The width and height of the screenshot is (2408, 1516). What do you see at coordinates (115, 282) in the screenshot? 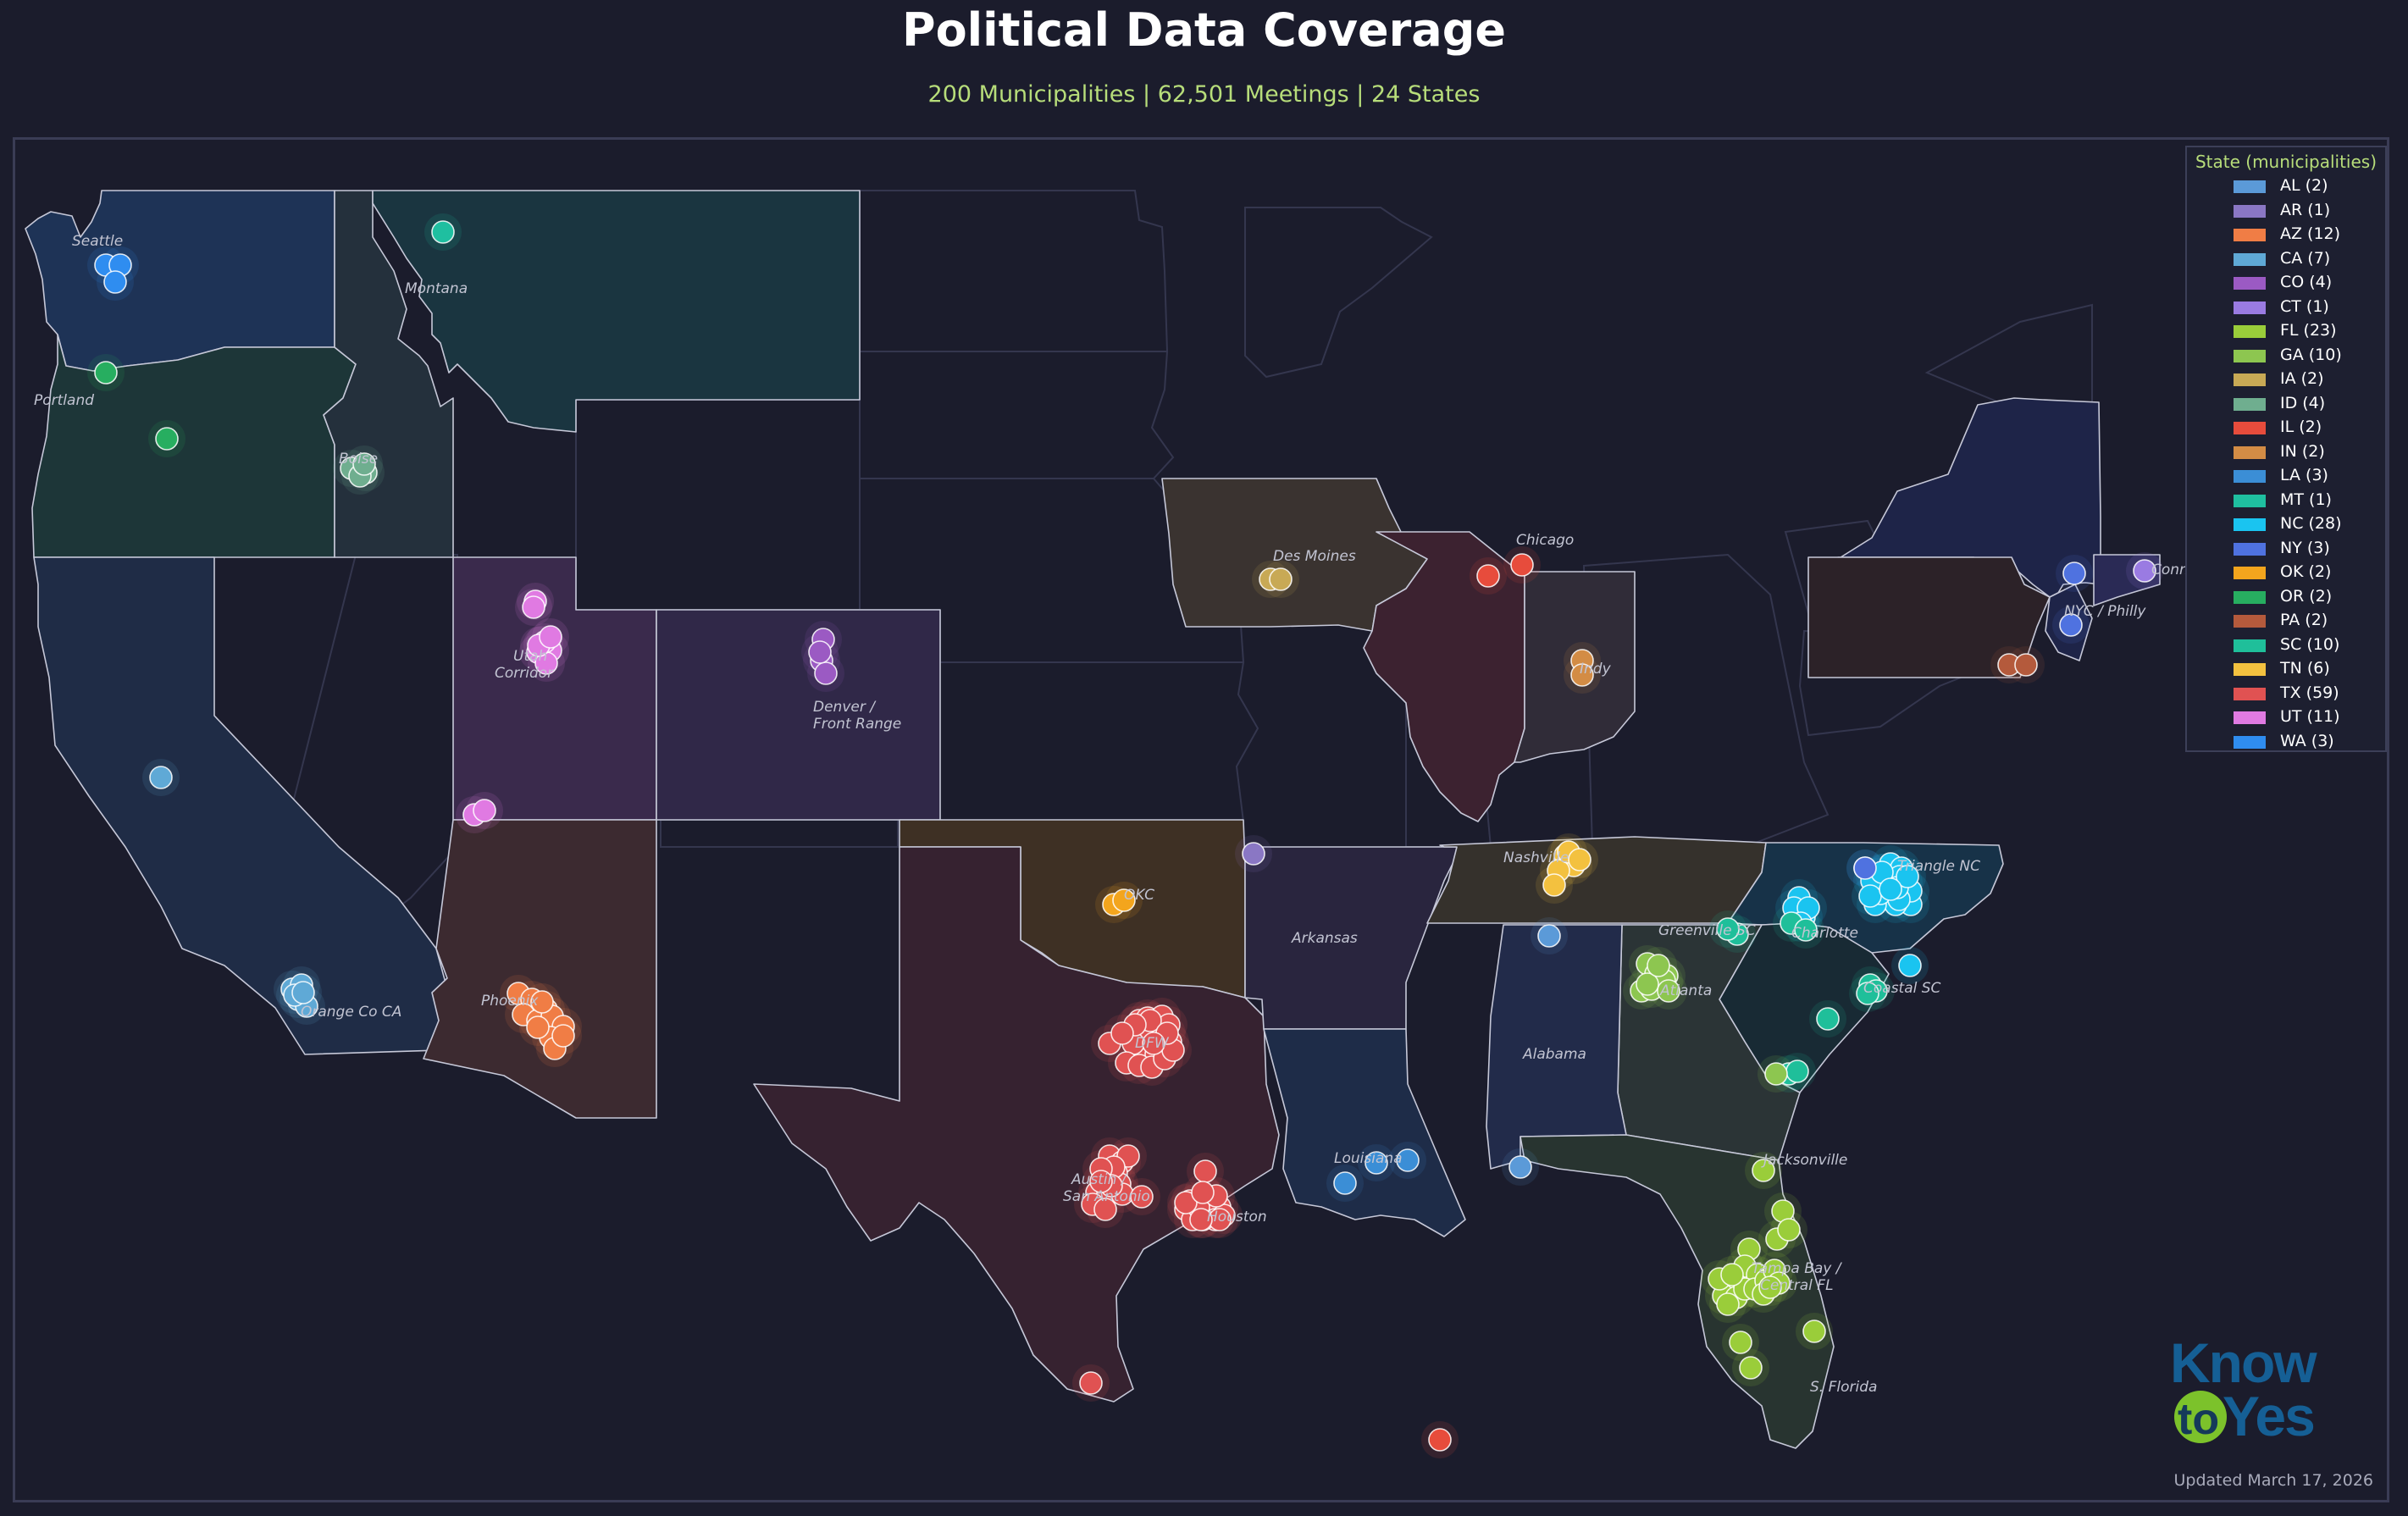
I see `municipality-marker-wa` at bounding box center [115, 282].